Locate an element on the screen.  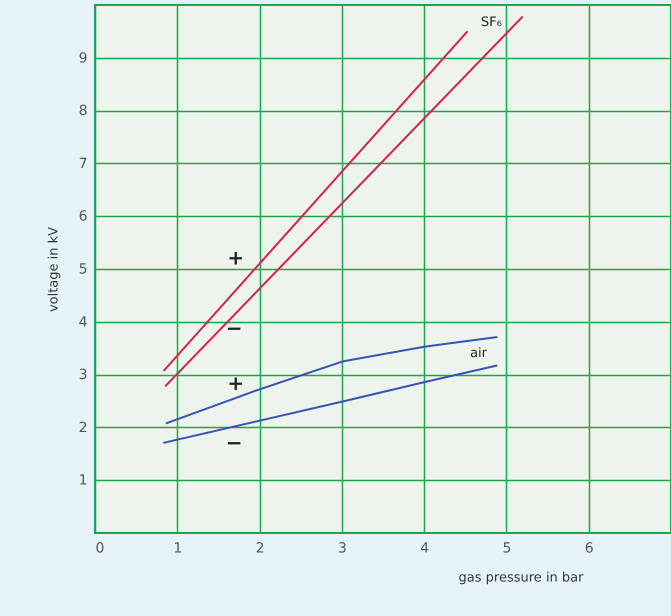
y-tick-label: 7 is located at coordinates (83, 164).